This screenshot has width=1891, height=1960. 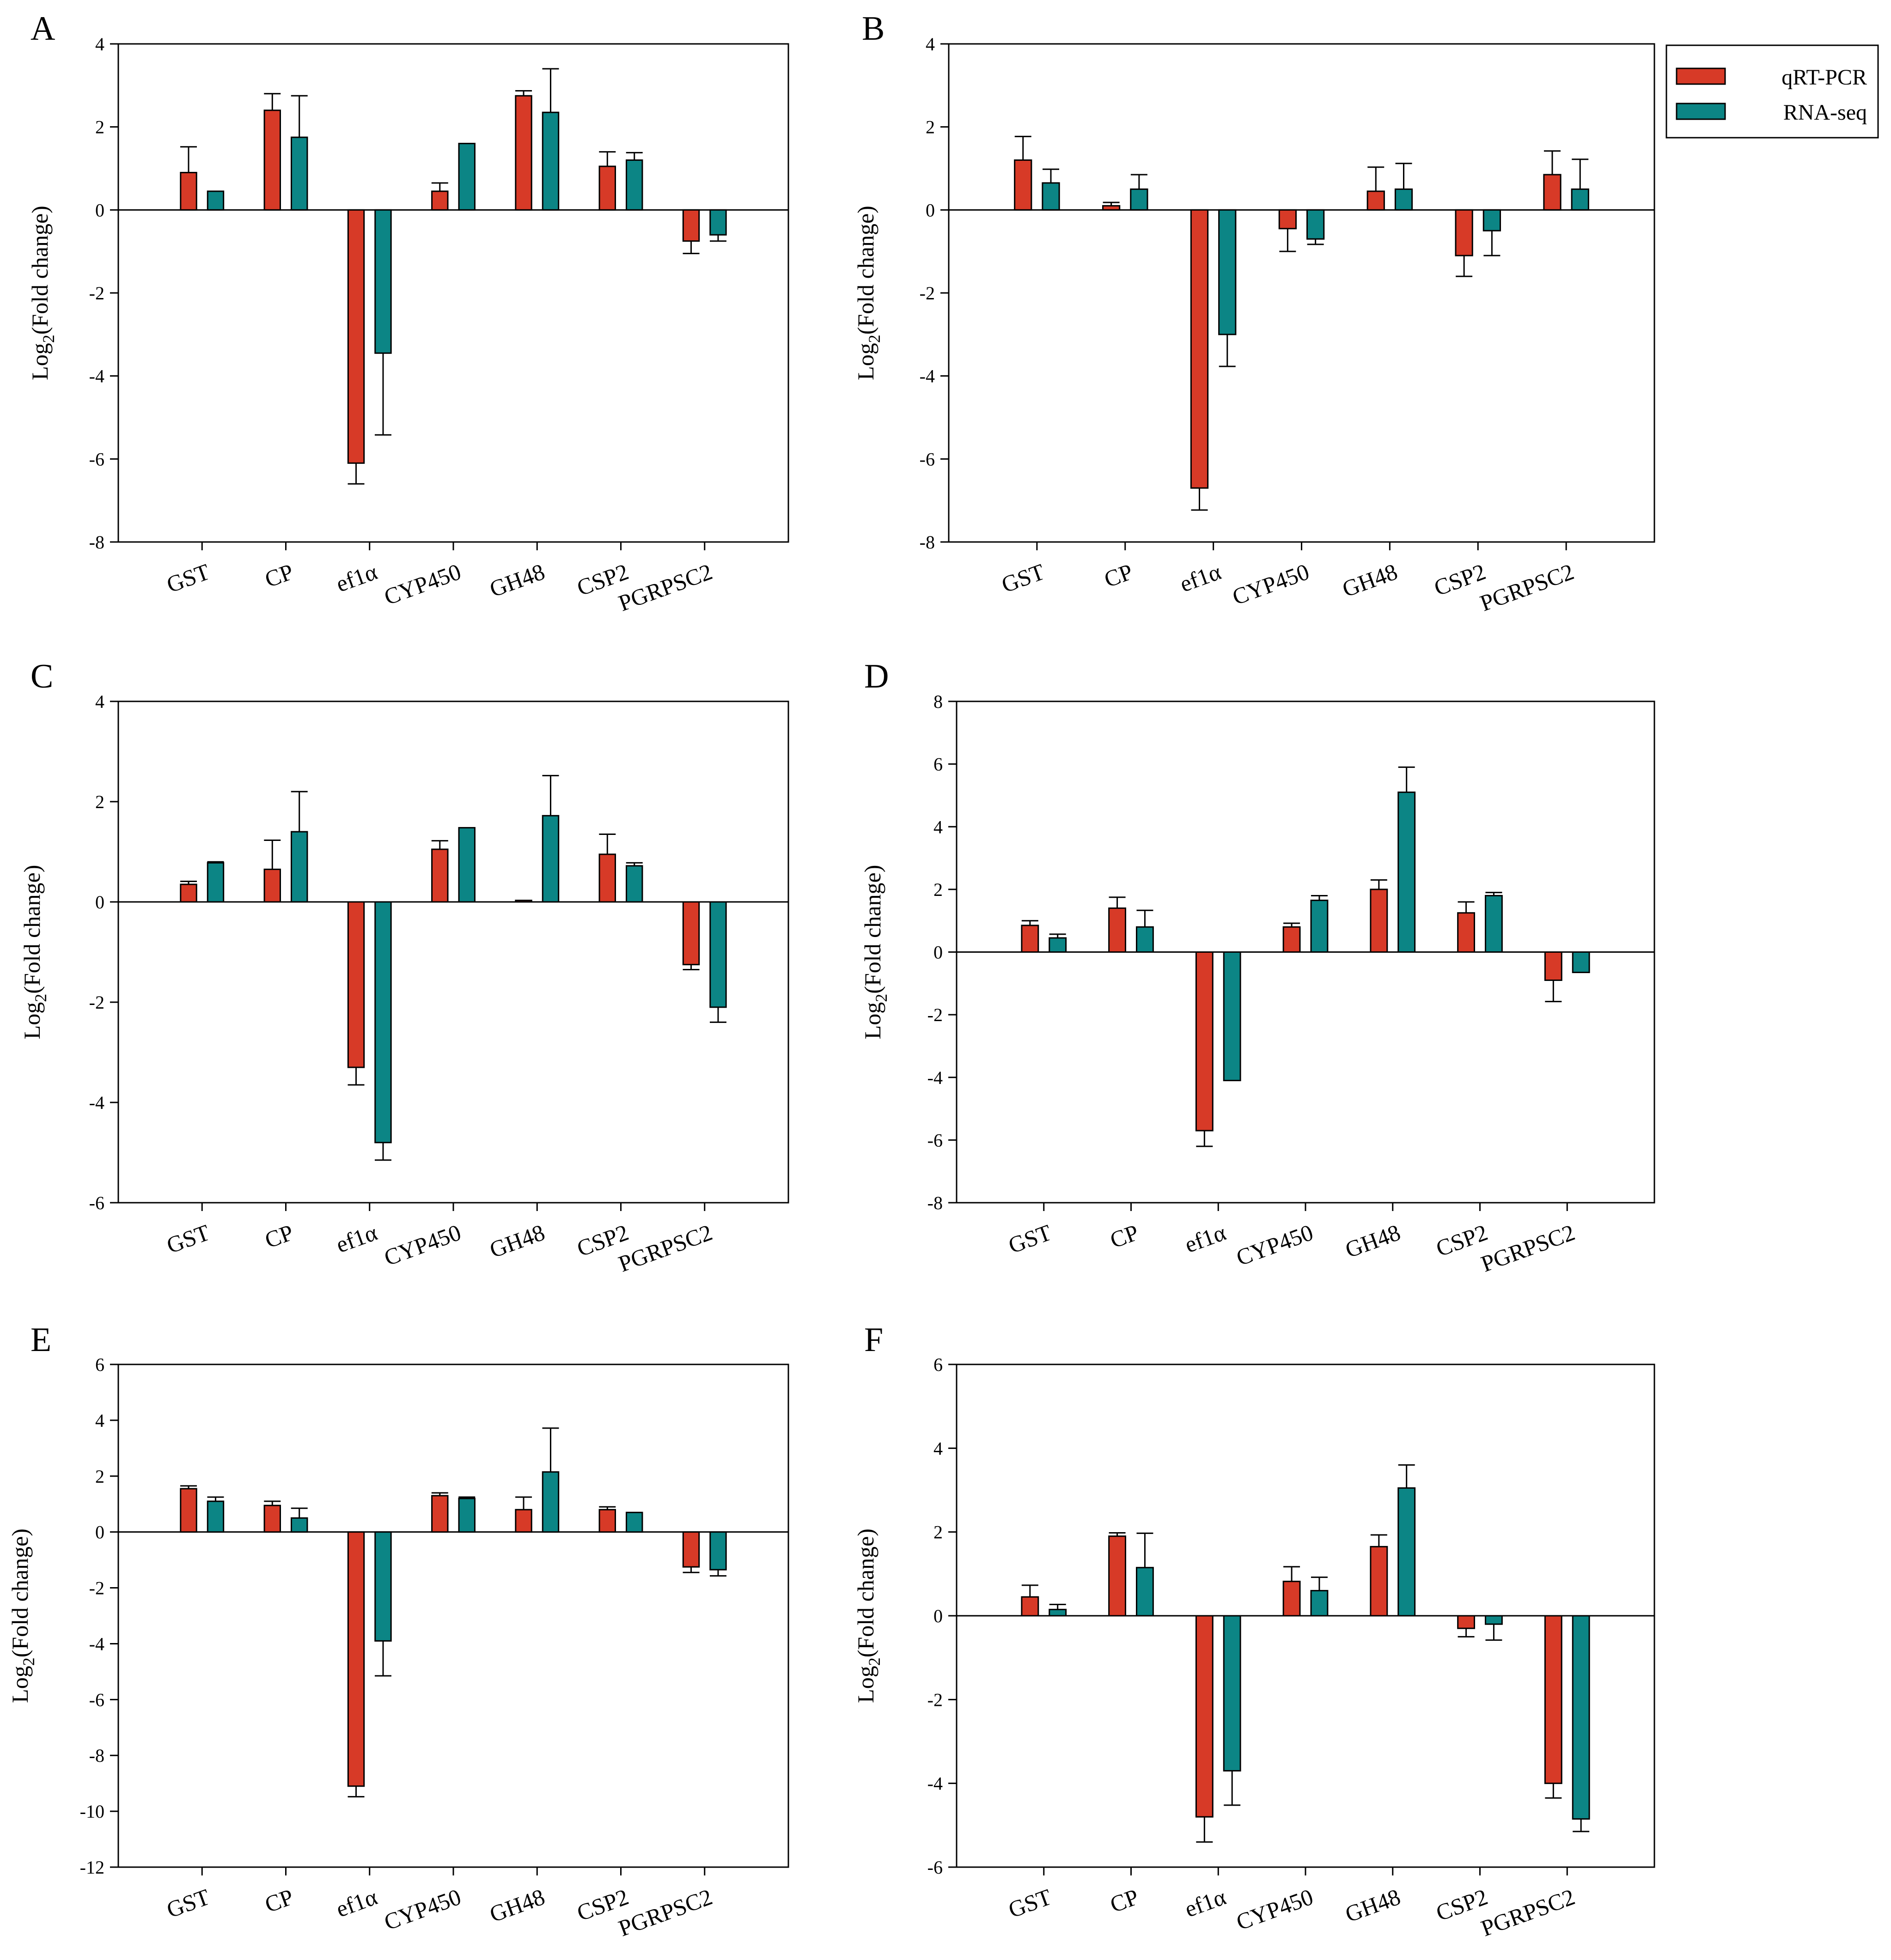 I want to click on panel-c-ytick-label: -4, so click(x=97, y=1102).